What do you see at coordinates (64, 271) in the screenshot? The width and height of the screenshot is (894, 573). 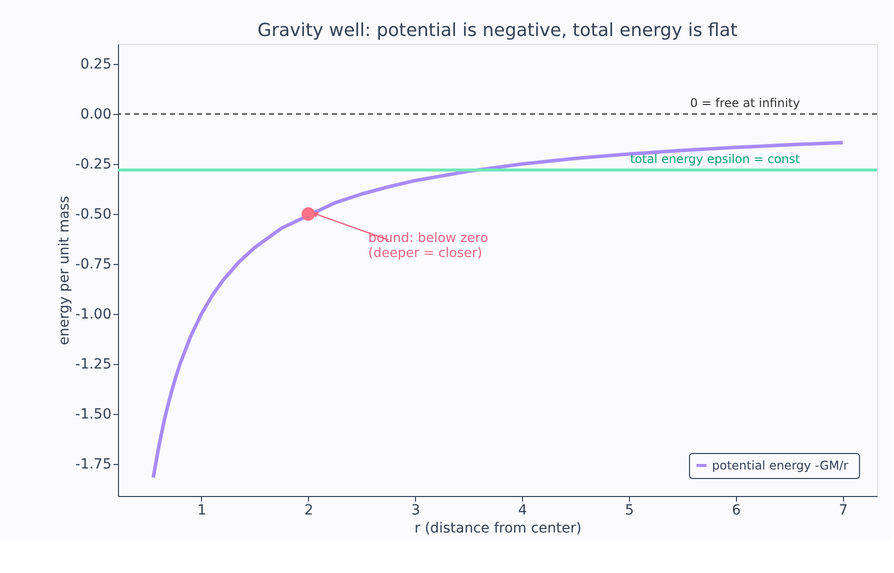 I see `y-axis-title: energy per unit mass` at bounding box center [64, 271].